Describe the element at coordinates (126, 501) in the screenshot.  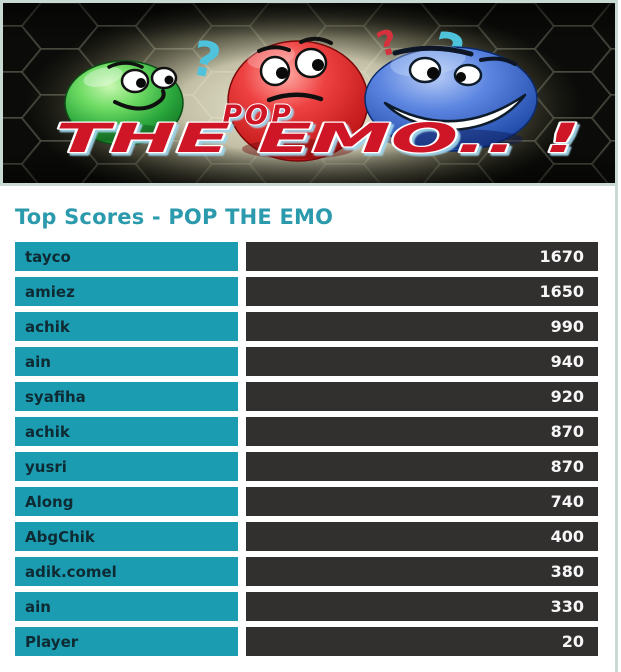
I see `player-name-cell: Along` at that location.